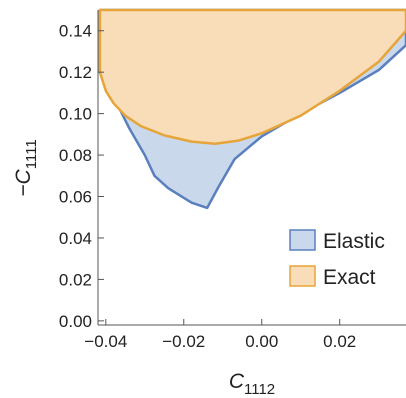  I want to click on y-tick-label: 0.04, so click(75, 238).